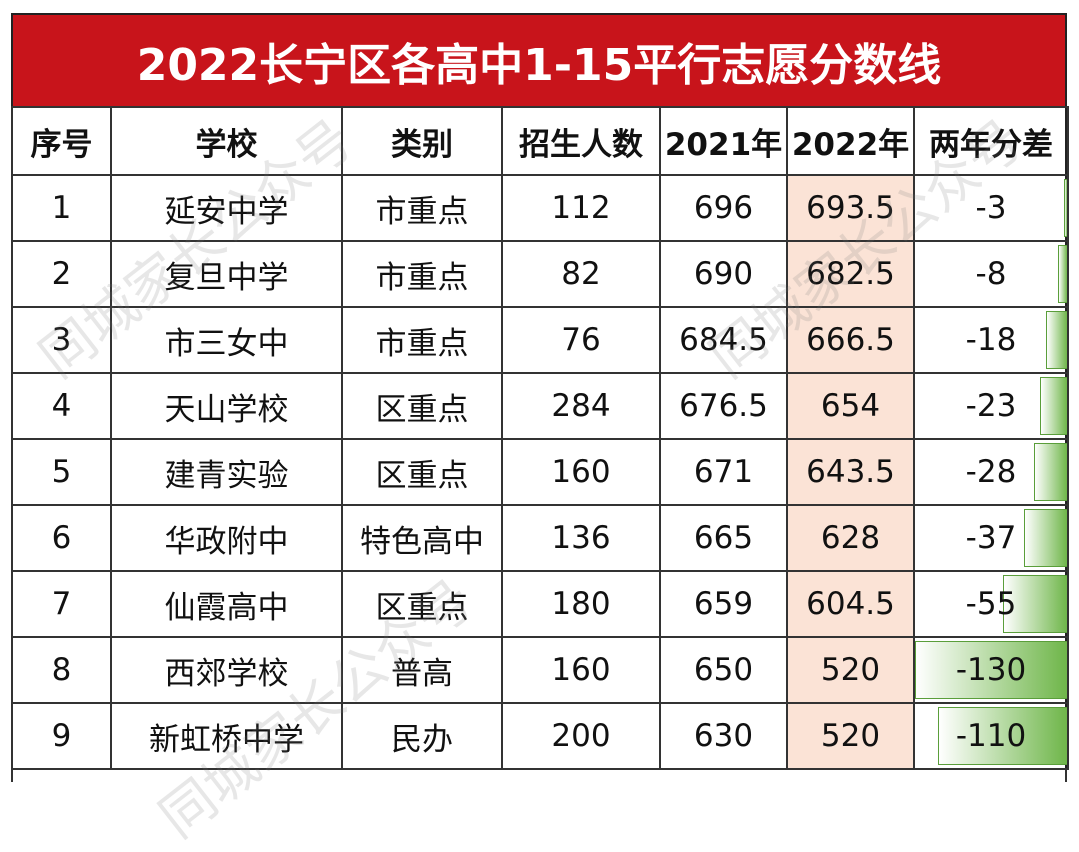 The height and width of the screenshot is (852, 1079). What do you see at coordinates (61, 472) in the screenshot?
I see `cell-no: 5` at bounding box center [61, 472].